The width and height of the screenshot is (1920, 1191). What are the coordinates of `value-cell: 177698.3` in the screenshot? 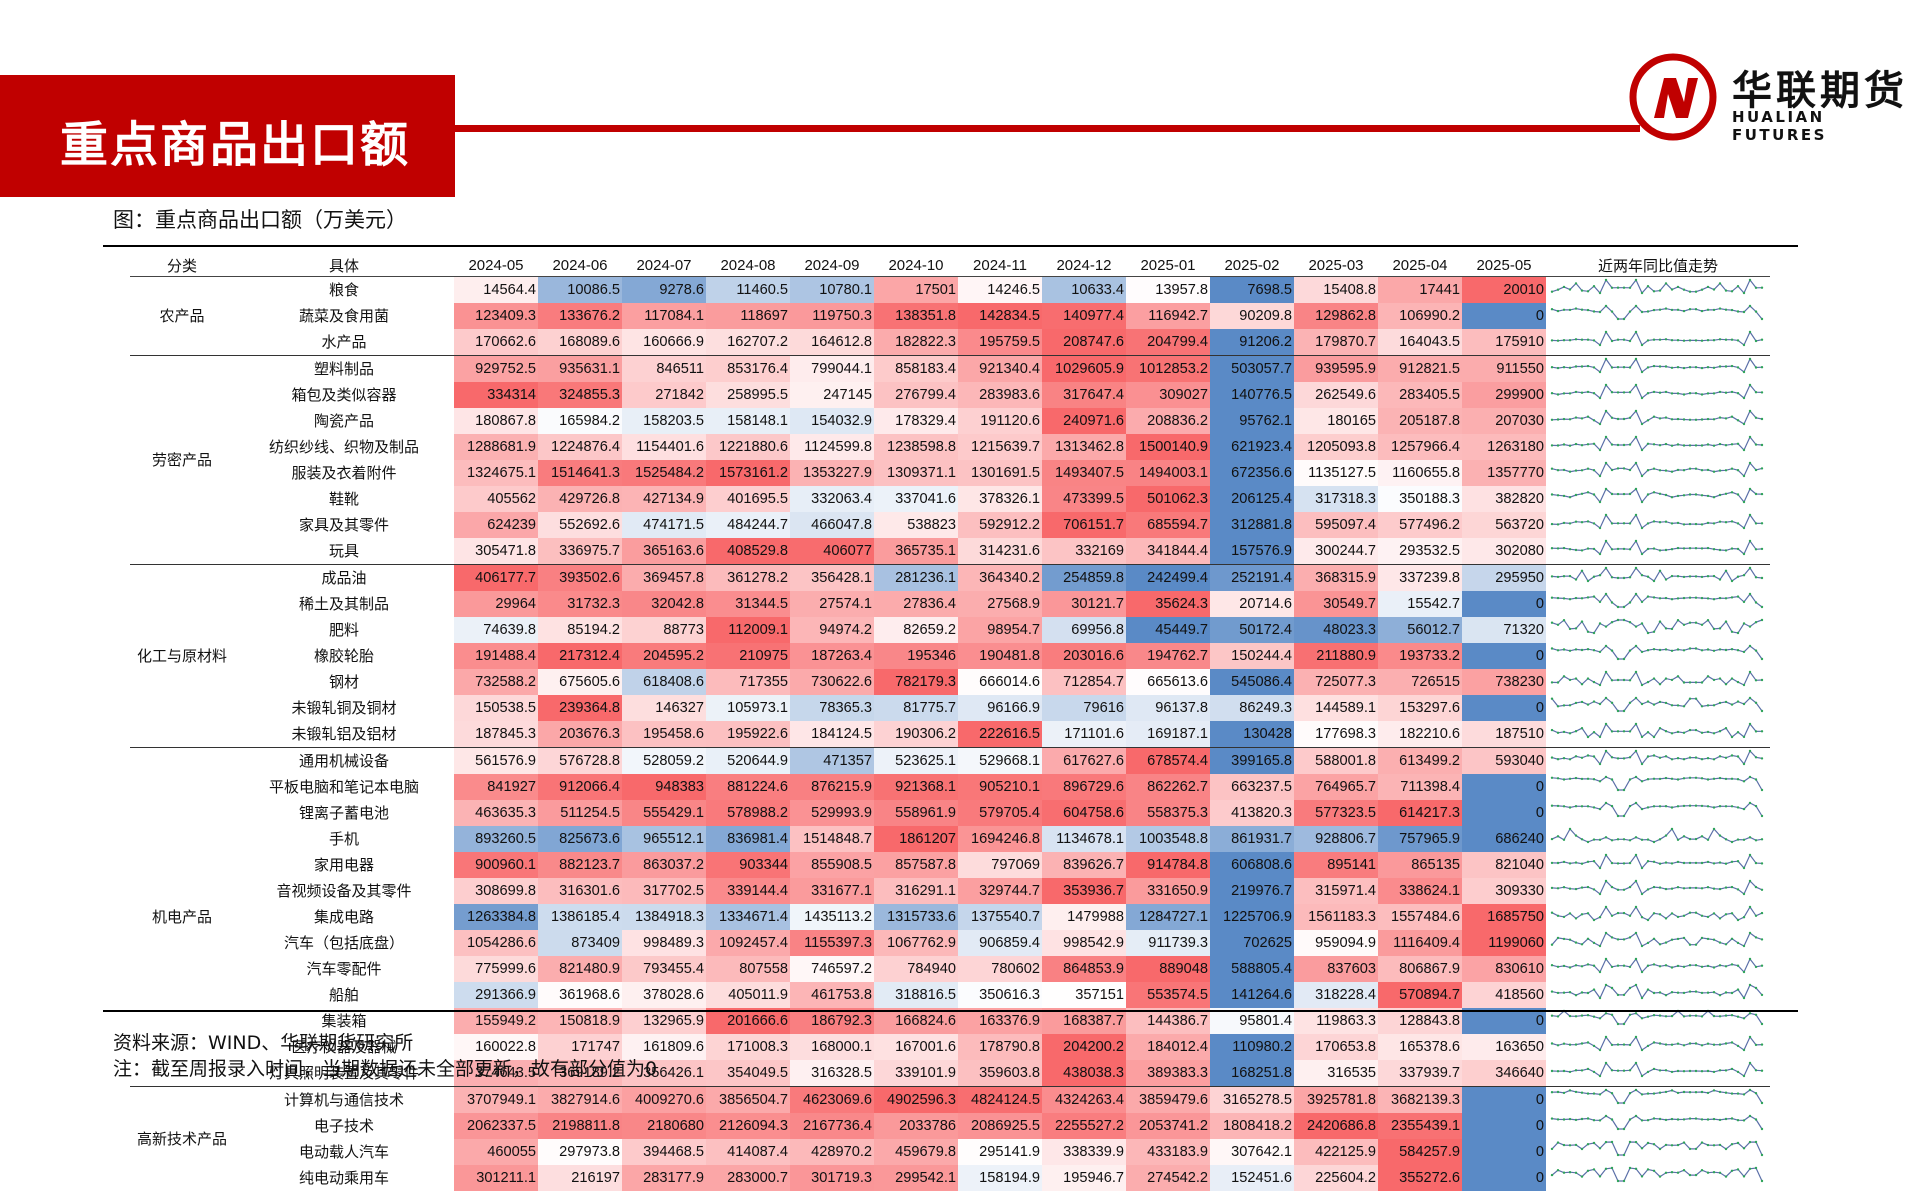 It's located at (1336, 734).